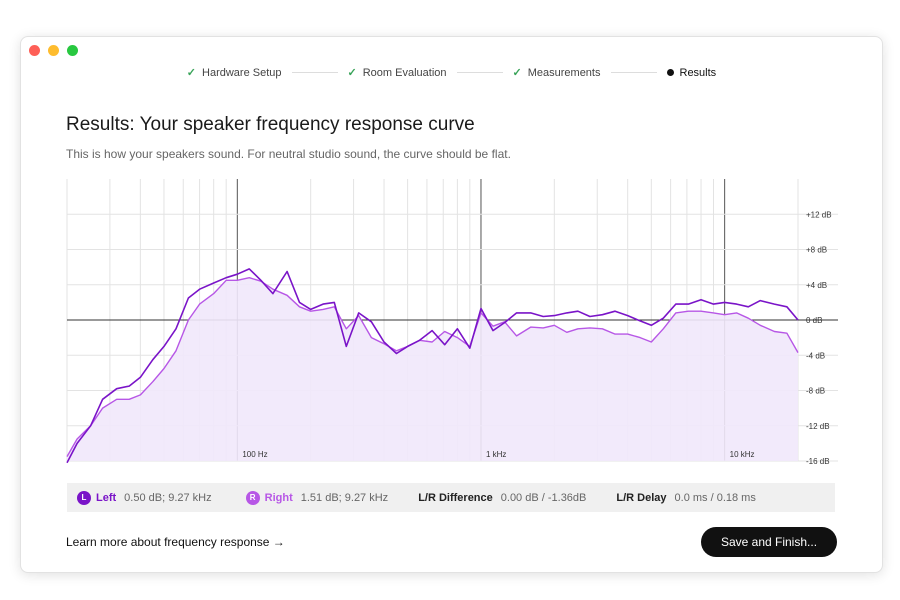 This screenshot has width=900, height=600. What do you see at coordinates (175, 542) in the screenshot?
I see `learn-more-link: Learn more about frequency response →` at bounding box center [175, 542].